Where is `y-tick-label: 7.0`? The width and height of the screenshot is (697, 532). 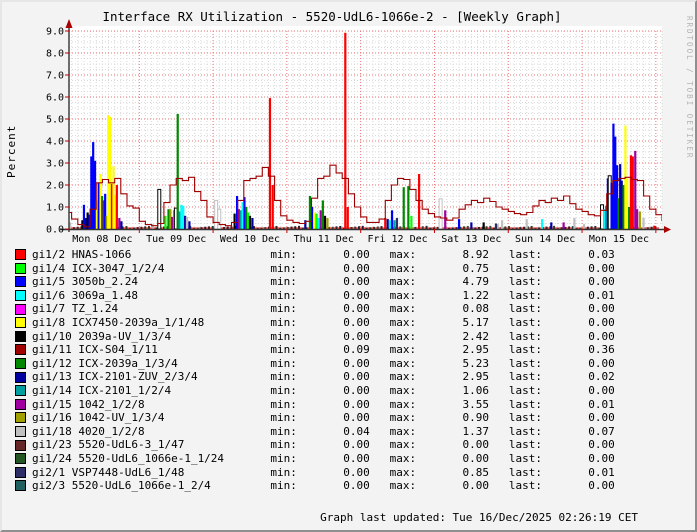
y-tick-label: 7.0 is located at coordinates (55, 76).